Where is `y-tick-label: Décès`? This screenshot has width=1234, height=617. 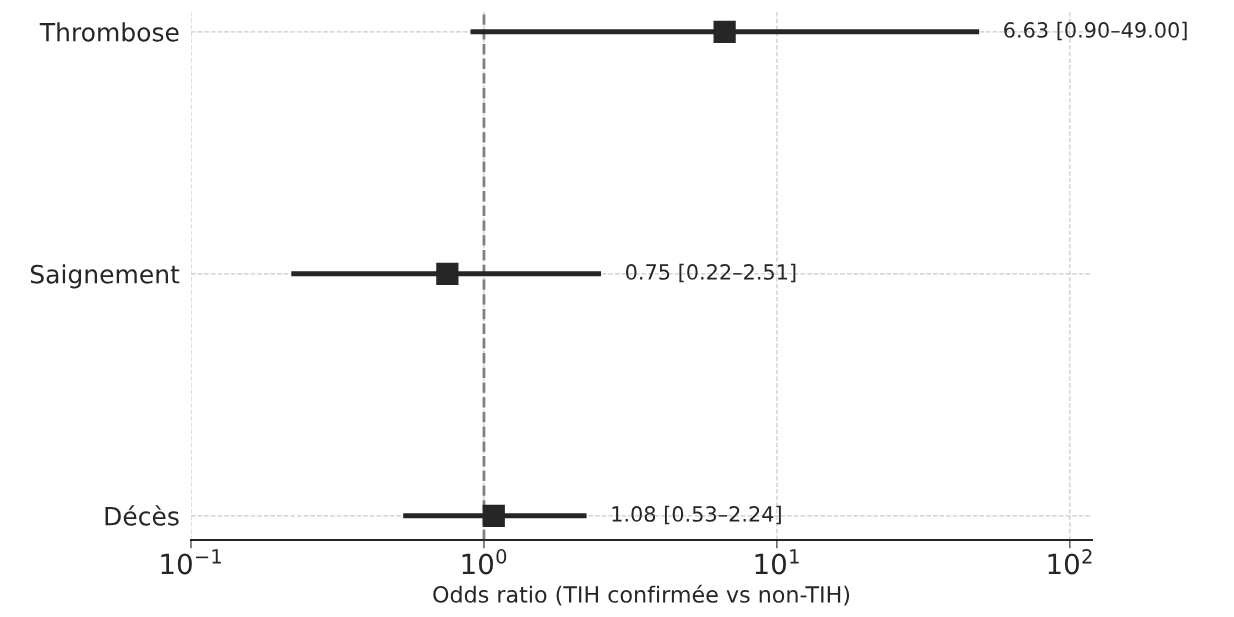 y-tick-label: Décès is located at coordinates (142, 515).